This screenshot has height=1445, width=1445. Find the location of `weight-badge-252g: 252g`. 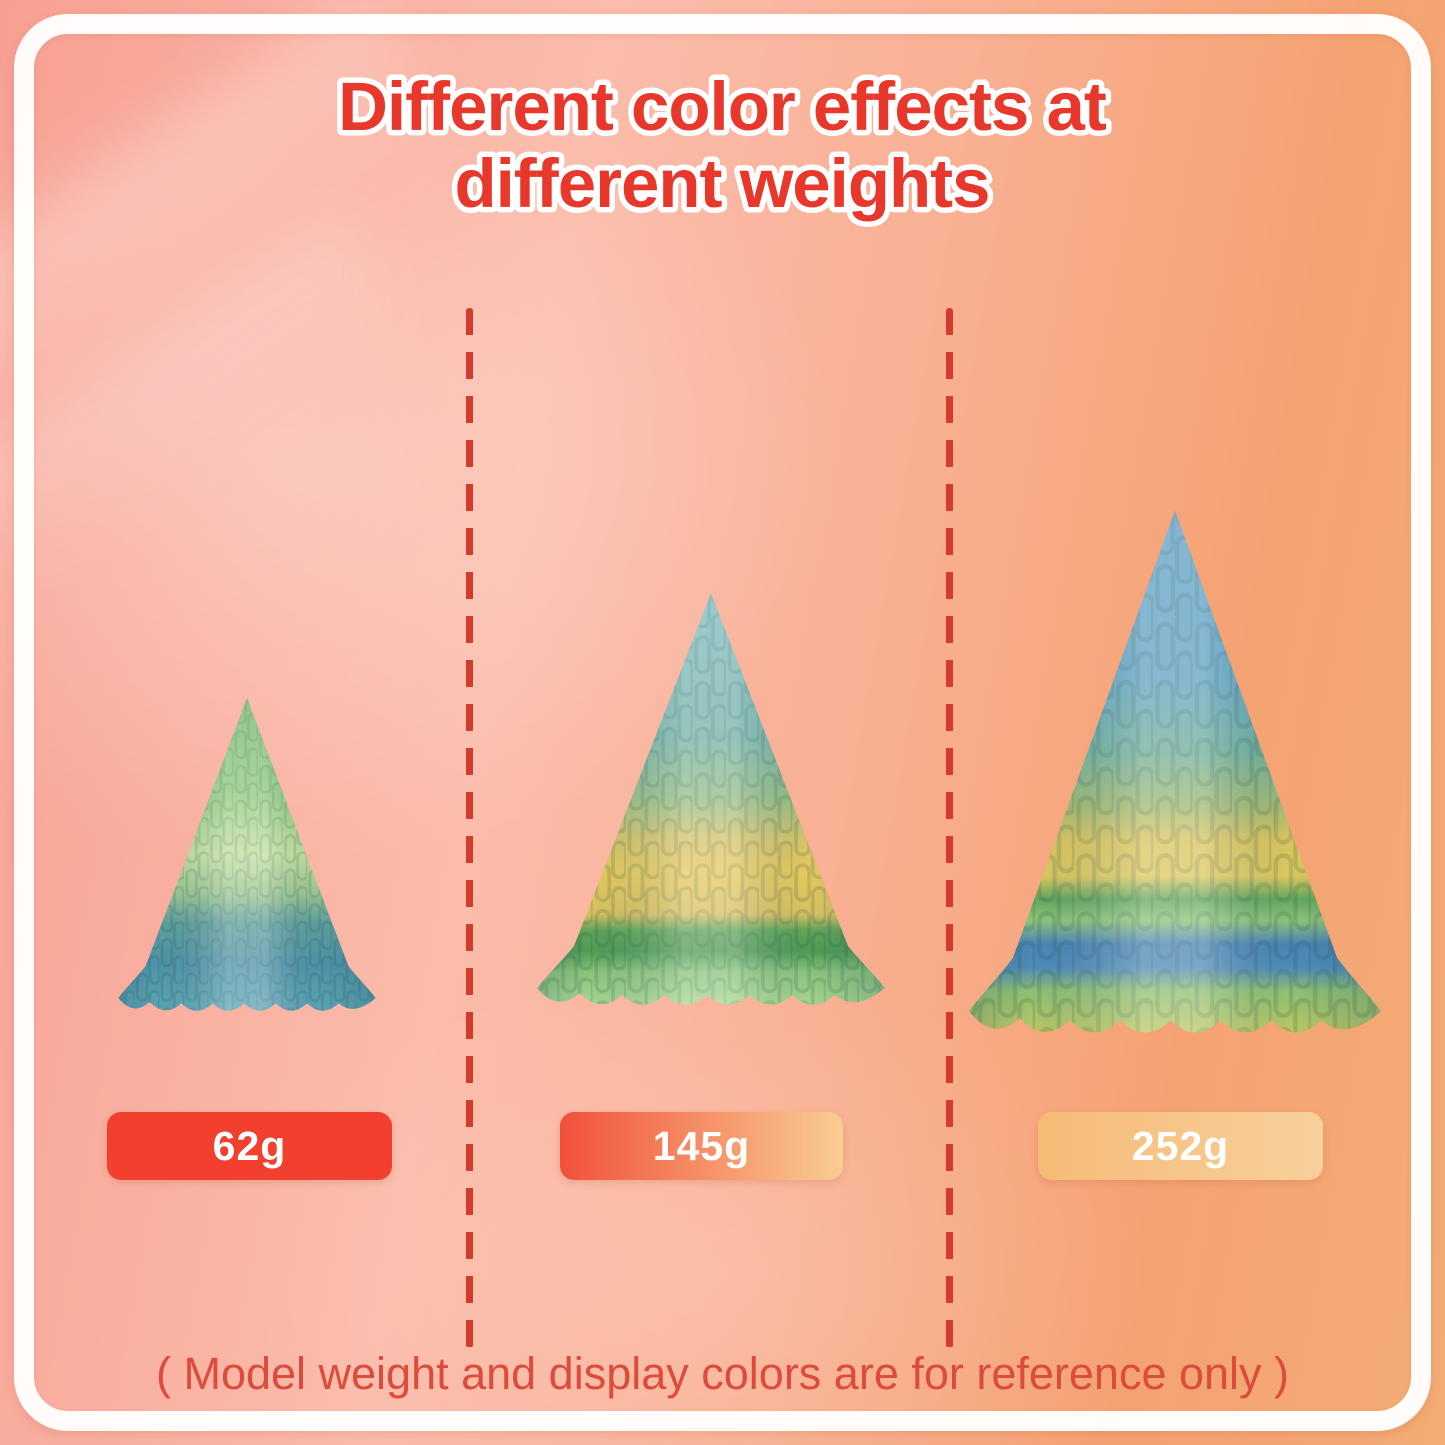

weight-badge-252g: 252g is located at coordinates (1180, 1146).